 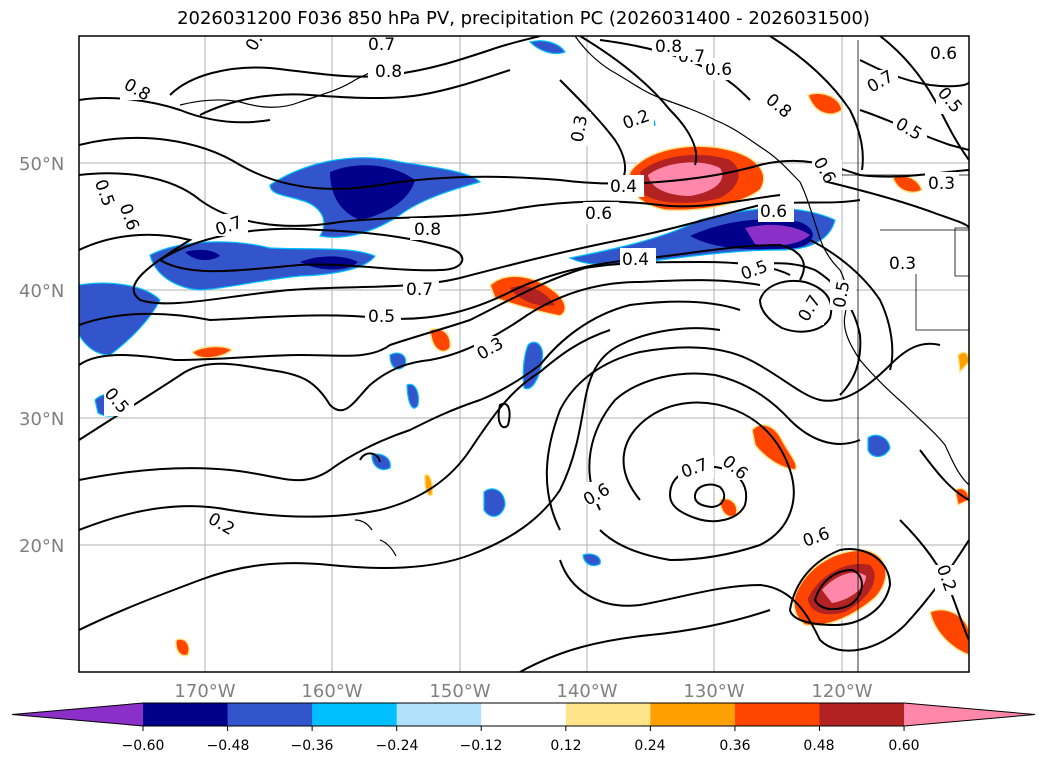 What do you see at coordinates (481, 746) in the screenshot?
I see `colorbar-label: −0.12` at bounding box center [481, 746].